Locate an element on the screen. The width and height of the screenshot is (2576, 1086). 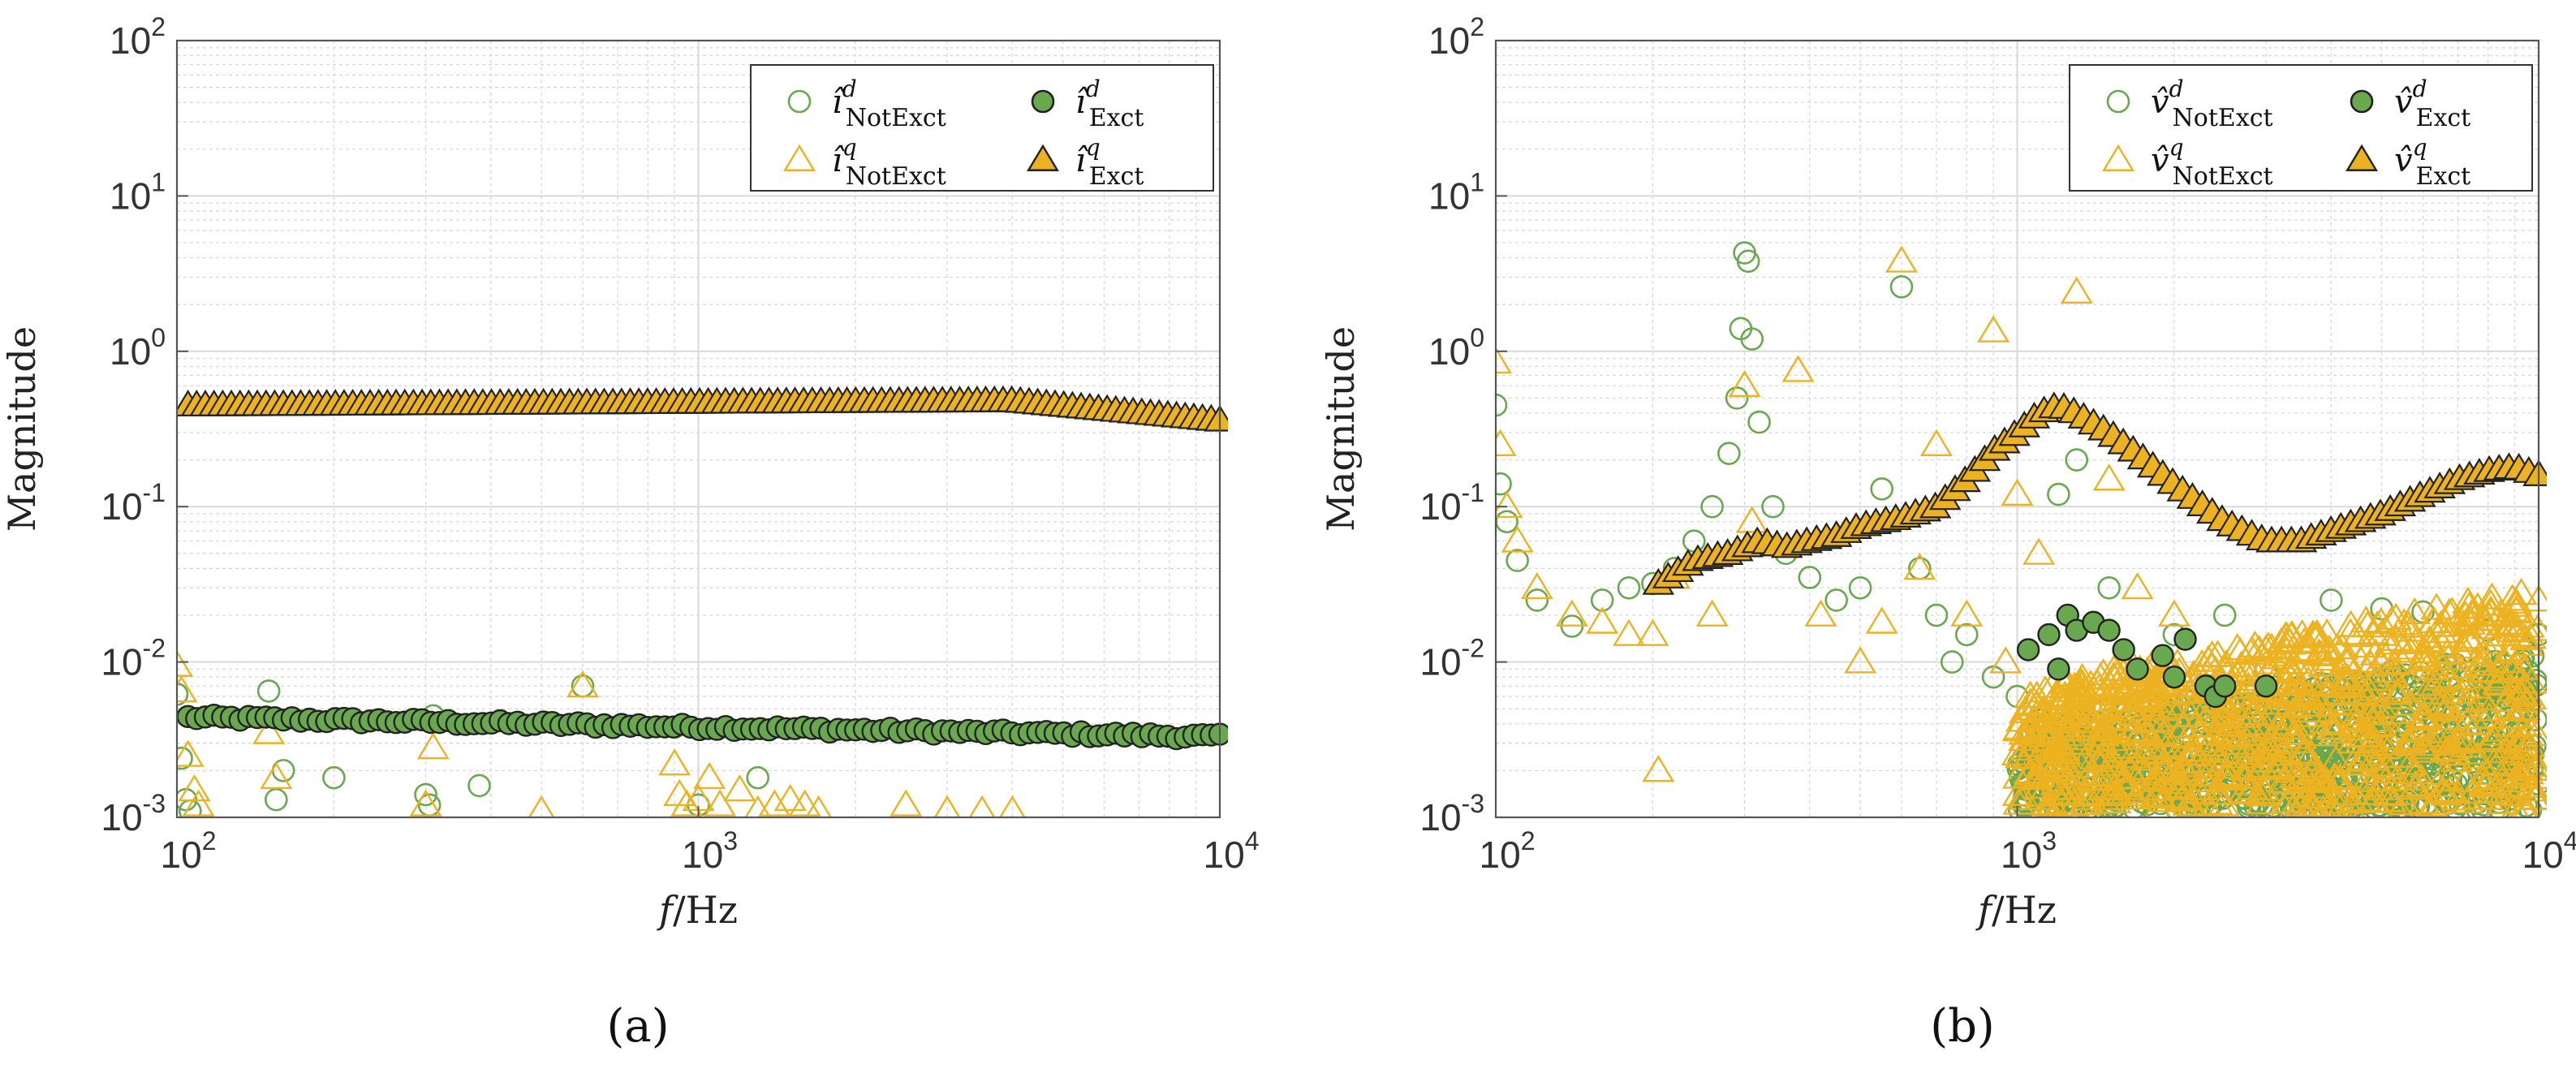
legend: v̂d NotExct v̂d Exct v̂q NotExct v̂q Exct is located at coordinates (2301, 128).